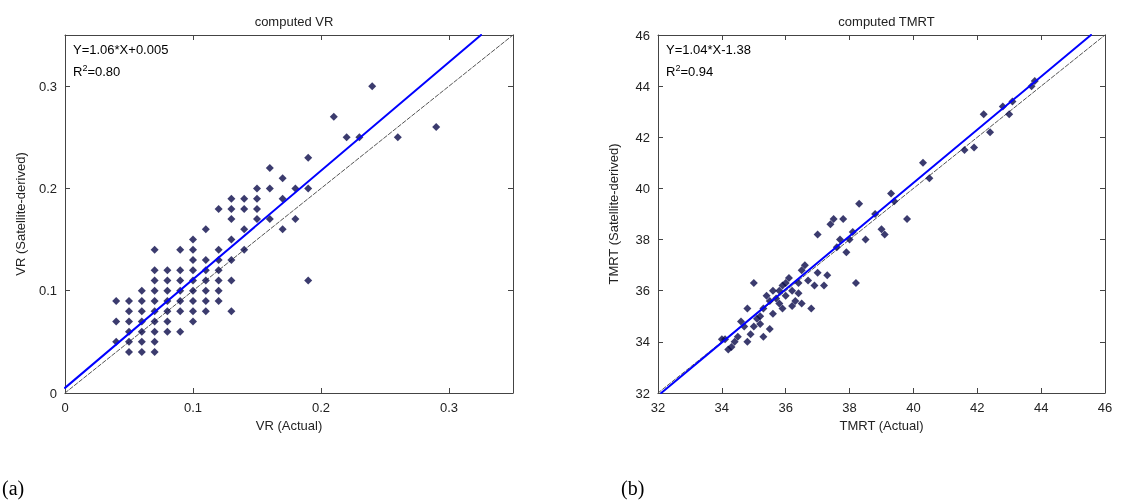 The image size is (1138, 501). I want to click on x-tick-label: 46, so click(1105, 407).